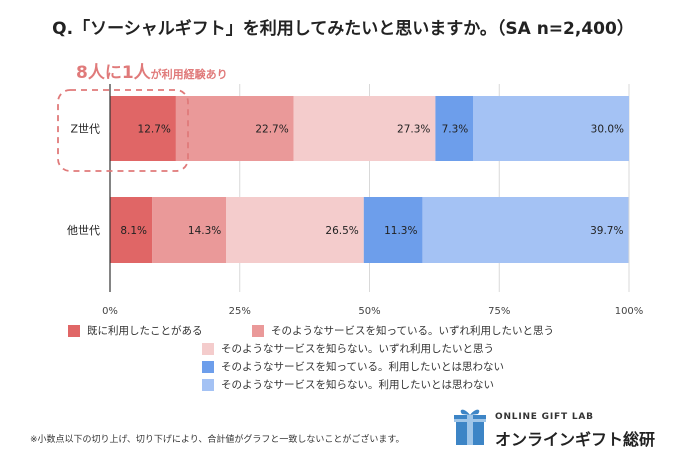 This screenshot has height=465, width=686. I want to click on x-tick-label: 25%, so click(240, 311).